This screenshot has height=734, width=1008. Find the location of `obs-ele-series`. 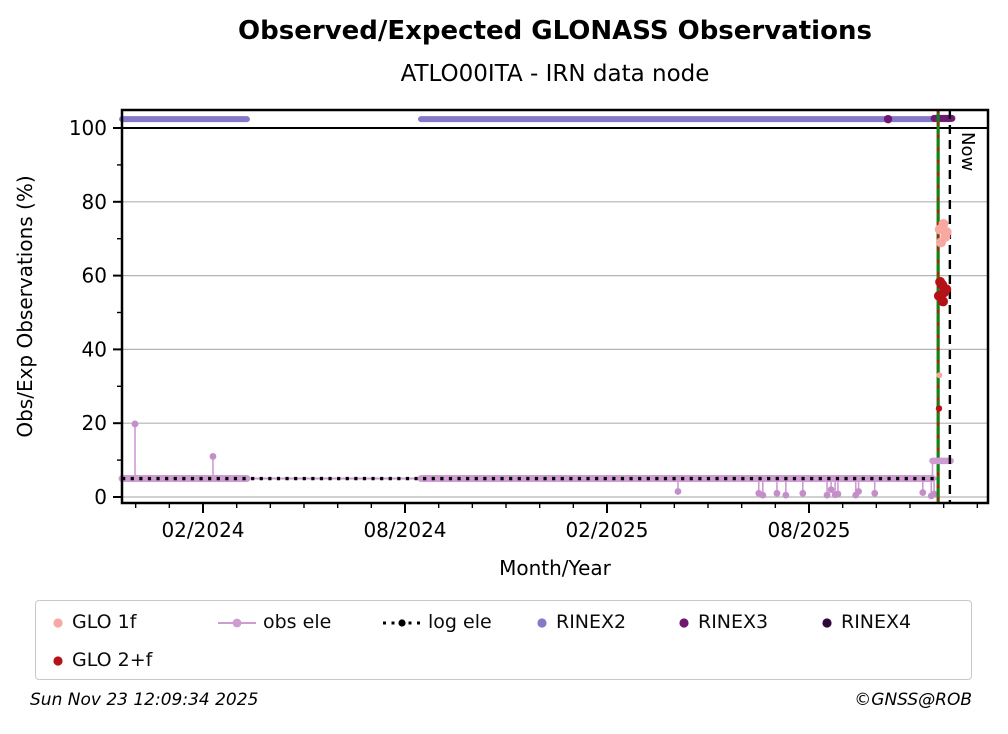

obs-ele-series is located at coordinates (528, 460).